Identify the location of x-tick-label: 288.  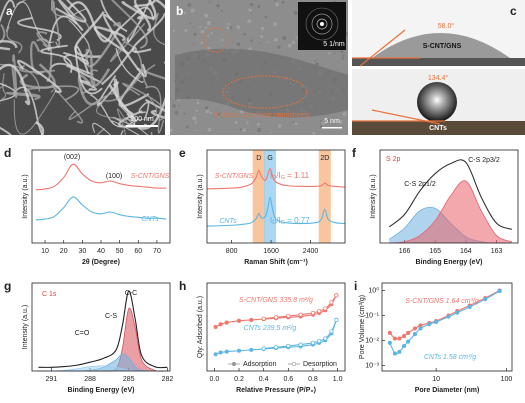
(90, 379).